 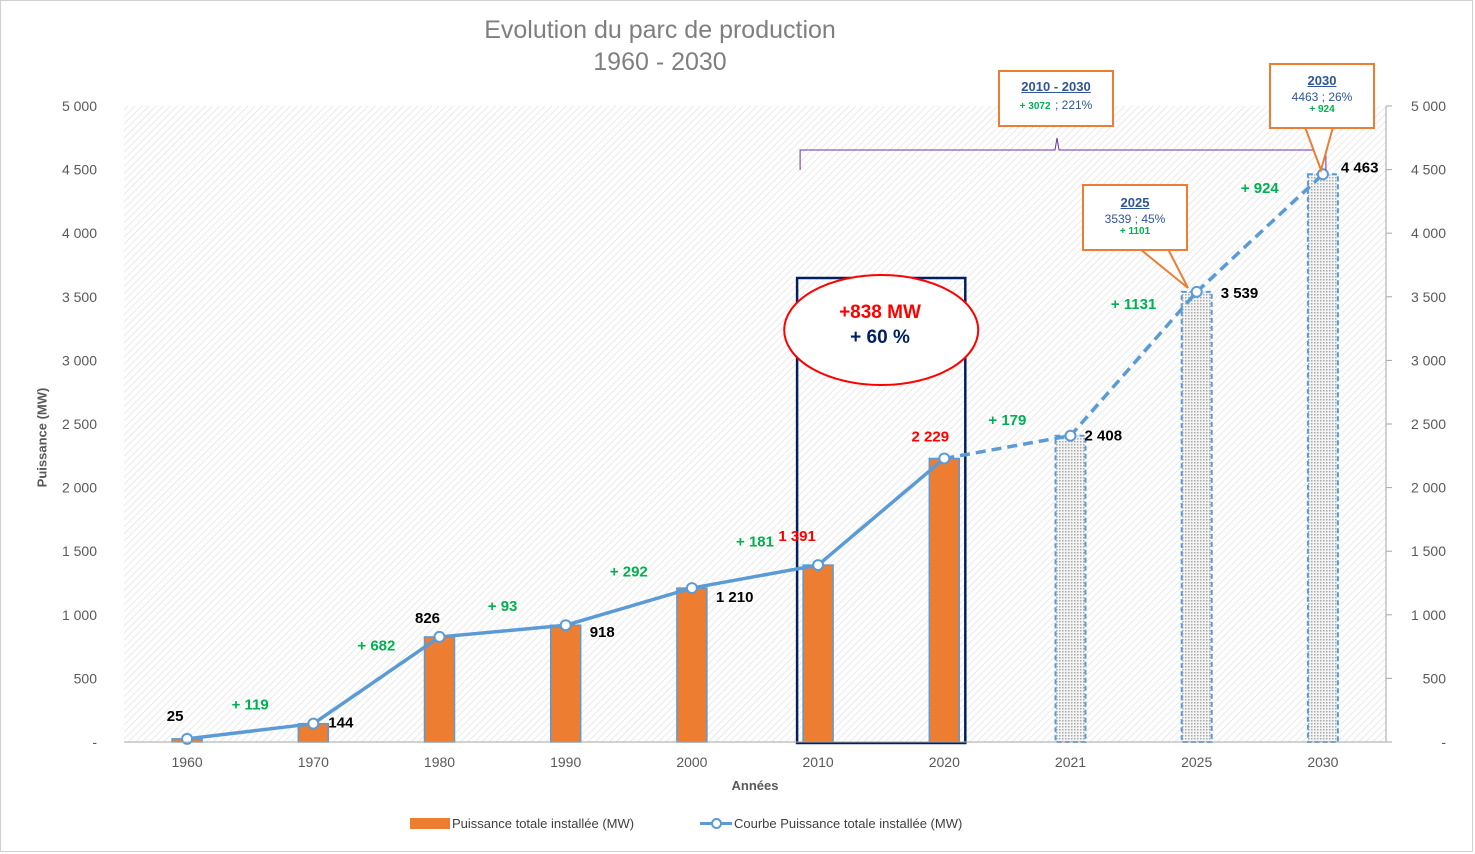 I want to click on value-label-1990: 918, so click(x=602, y=632).